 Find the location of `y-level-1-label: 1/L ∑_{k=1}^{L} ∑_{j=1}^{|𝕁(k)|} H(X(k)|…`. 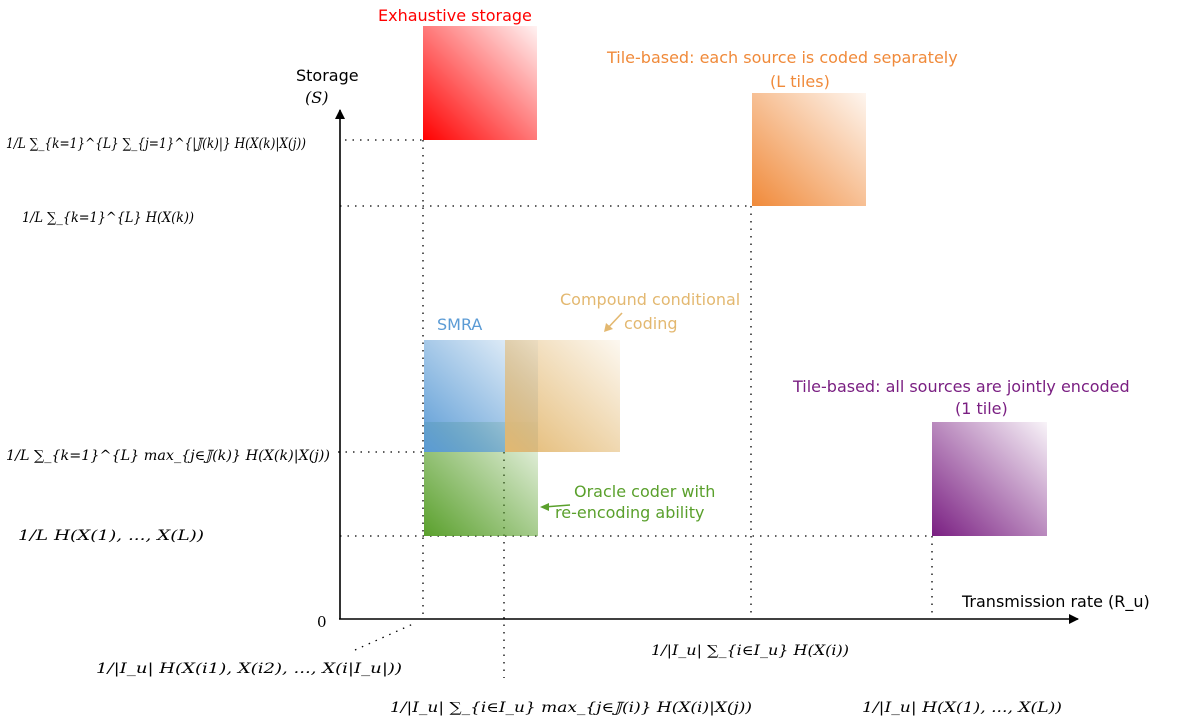

y-level-1-label: 1/L ∑_{k=1}^{L} ∑_{j=1}^{|𝕁(k)|} H(X(k)|… is located at coordinates (156, 144).